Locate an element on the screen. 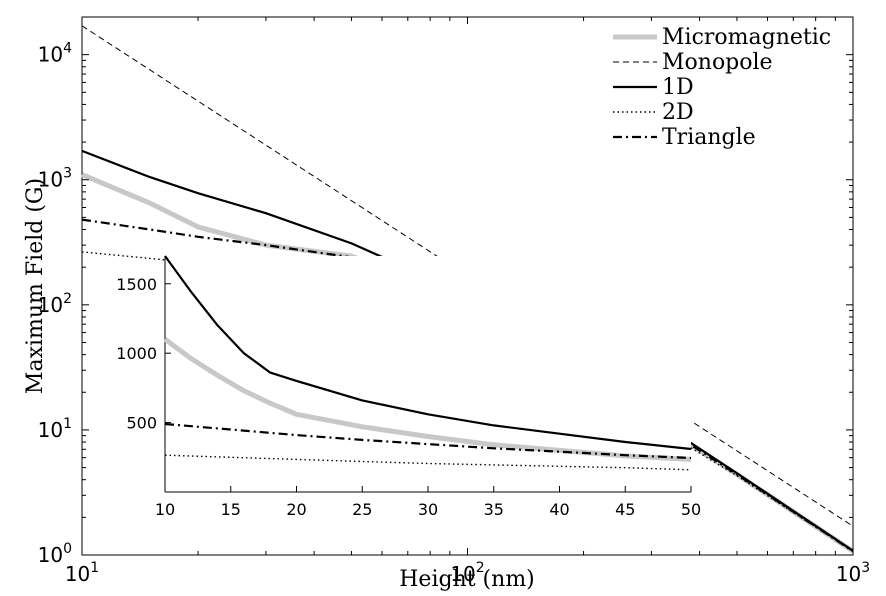 Image resolution: width=886 pixels, height=596 pixels. inset-x-tick-label: 30 is located at coordinates (428, 509).